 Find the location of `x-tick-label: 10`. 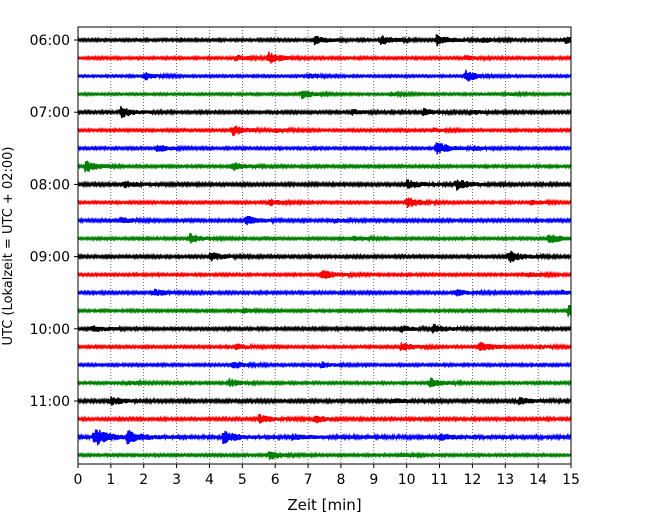

x-tick-label: 10 is located at coordinates (407, 480).